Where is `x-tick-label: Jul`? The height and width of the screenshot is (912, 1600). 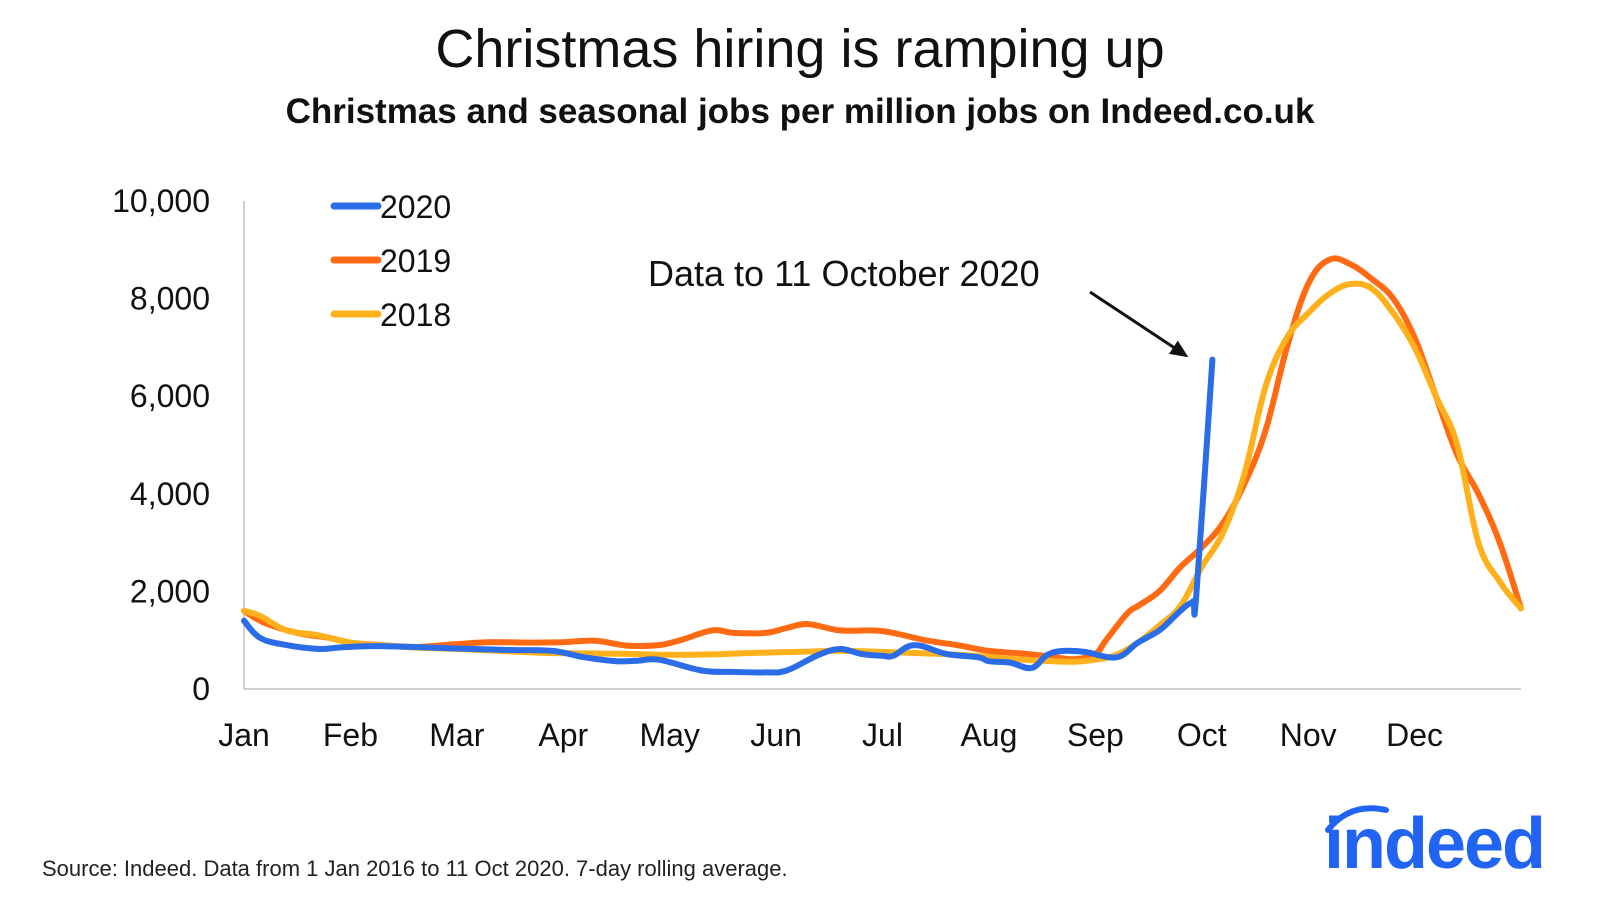 x-tick-label: Jul is located at coordinates (882, 735).